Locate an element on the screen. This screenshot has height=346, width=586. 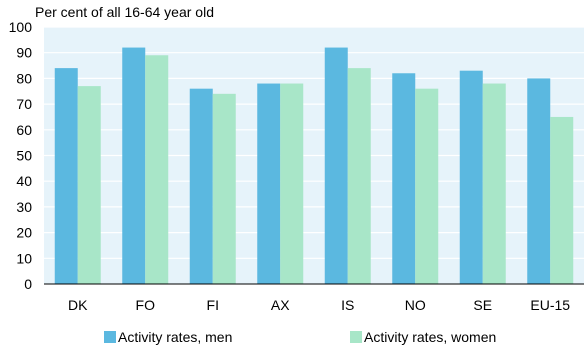
x-tick-label: AX is located at coordinates (280, 305).